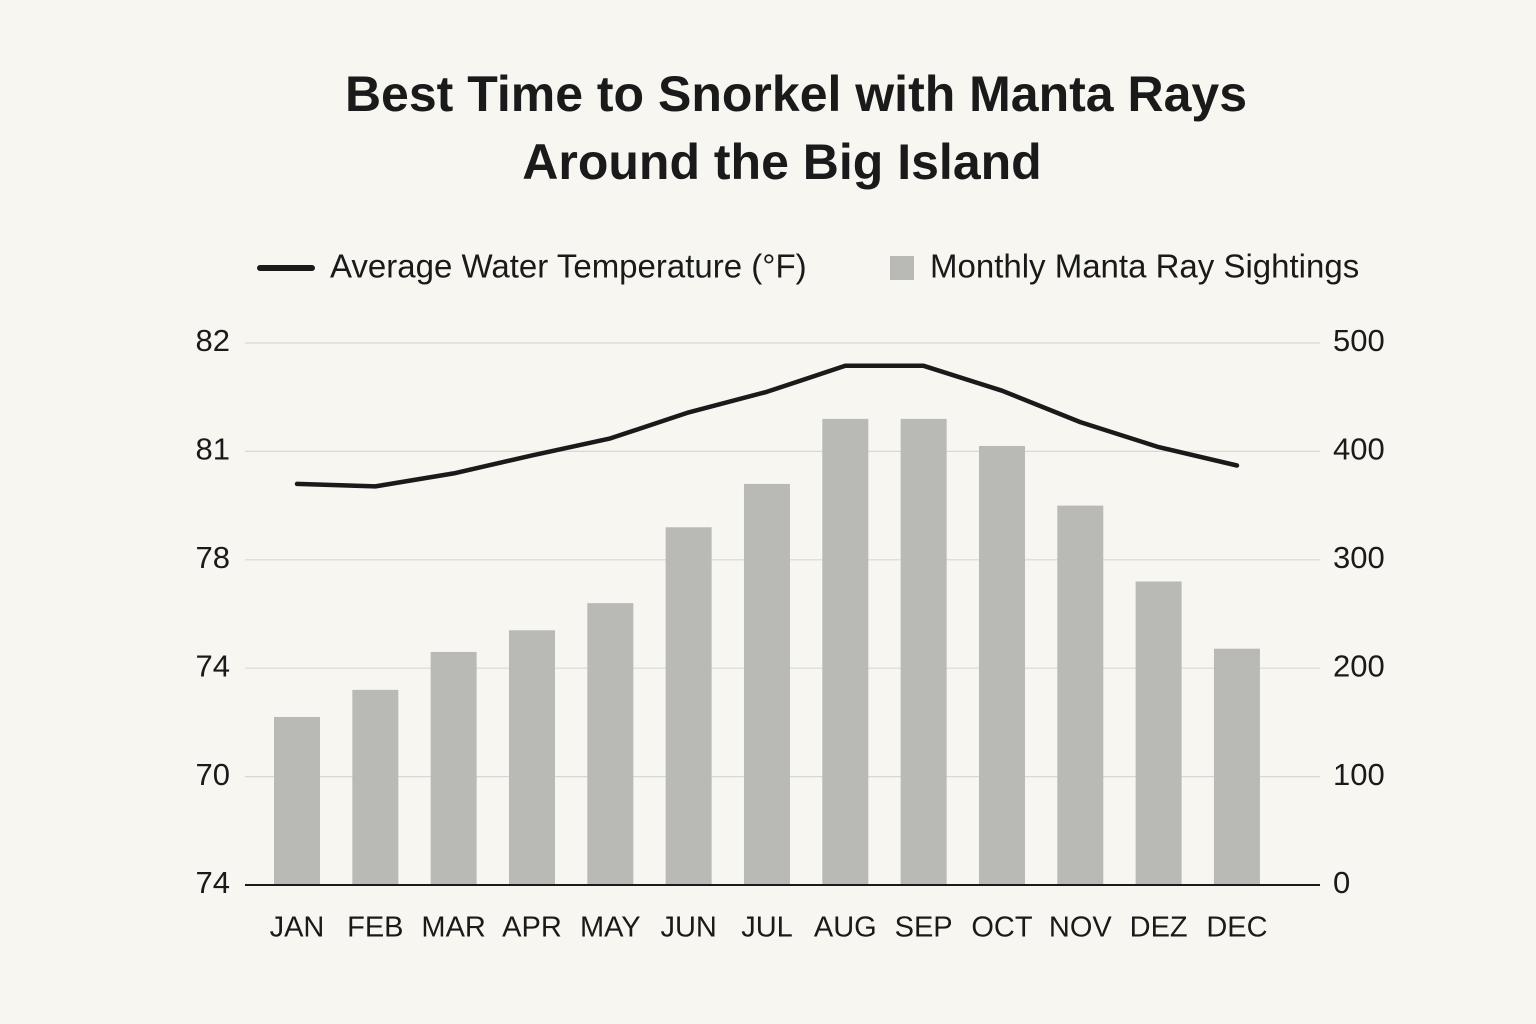  What do you see at coordinates (297, 928) in the screenshot?
I see `x-tick-label: JAN` at bounding box center [297, 928].